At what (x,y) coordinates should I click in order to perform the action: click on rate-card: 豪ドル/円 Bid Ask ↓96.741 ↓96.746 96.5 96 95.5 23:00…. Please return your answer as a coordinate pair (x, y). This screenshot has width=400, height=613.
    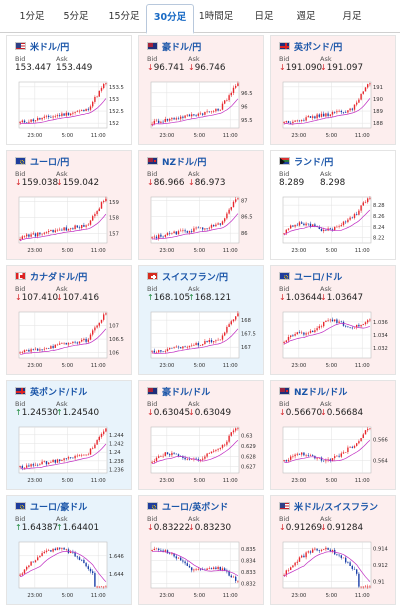
    Looking at the image, I should click on (201, 90).